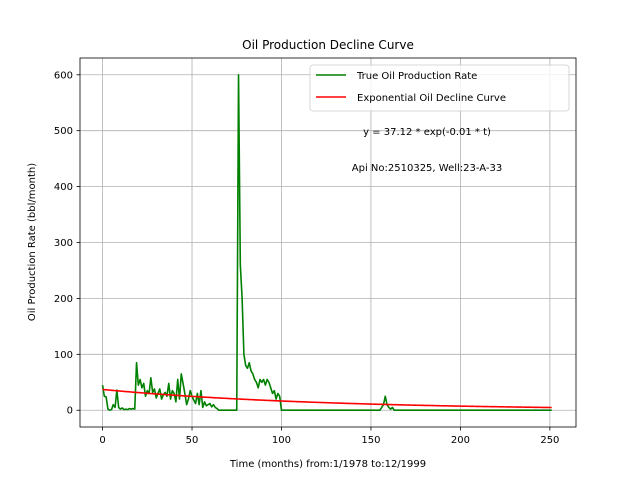 The width and height of the screenshot is (640, 480). What do you see at coordinates (63, 131) in the screenshot?
I see `y-tick-label: 500` at bounding box center [63, 131].